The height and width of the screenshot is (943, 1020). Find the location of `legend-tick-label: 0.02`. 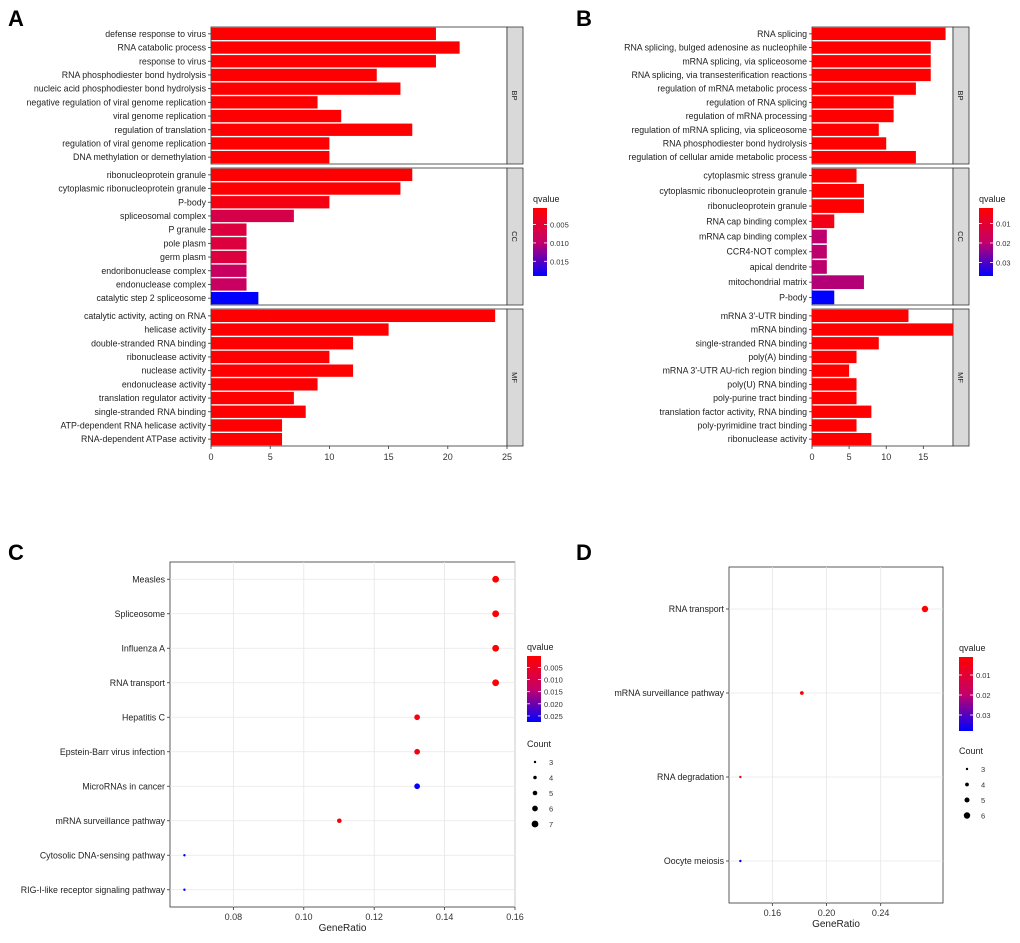

legend-tick-label: 0.02 is located at coordinates (983, 695).